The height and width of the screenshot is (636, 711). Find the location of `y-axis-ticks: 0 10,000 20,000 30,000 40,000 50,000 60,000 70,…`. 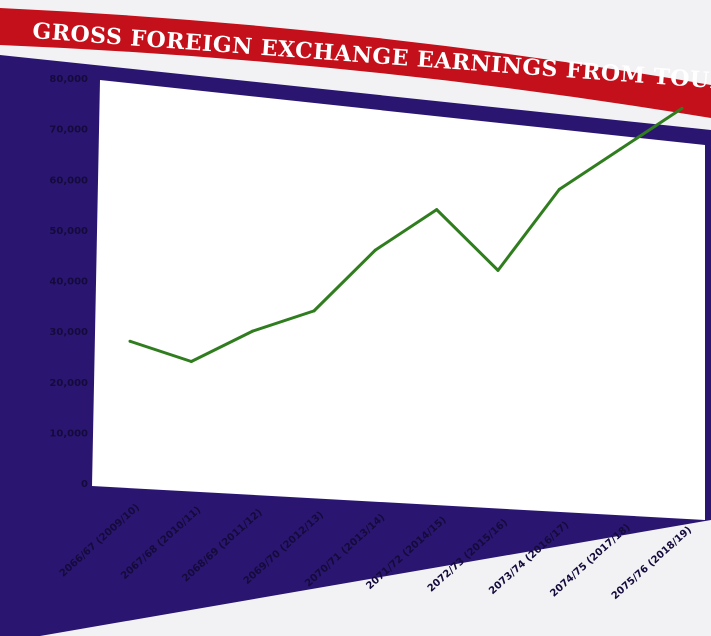

y-axis-ticks: 0 10,000 20,000 30,000 40,000 50,000 60,000 70,… is located at coordinates (68, 282).